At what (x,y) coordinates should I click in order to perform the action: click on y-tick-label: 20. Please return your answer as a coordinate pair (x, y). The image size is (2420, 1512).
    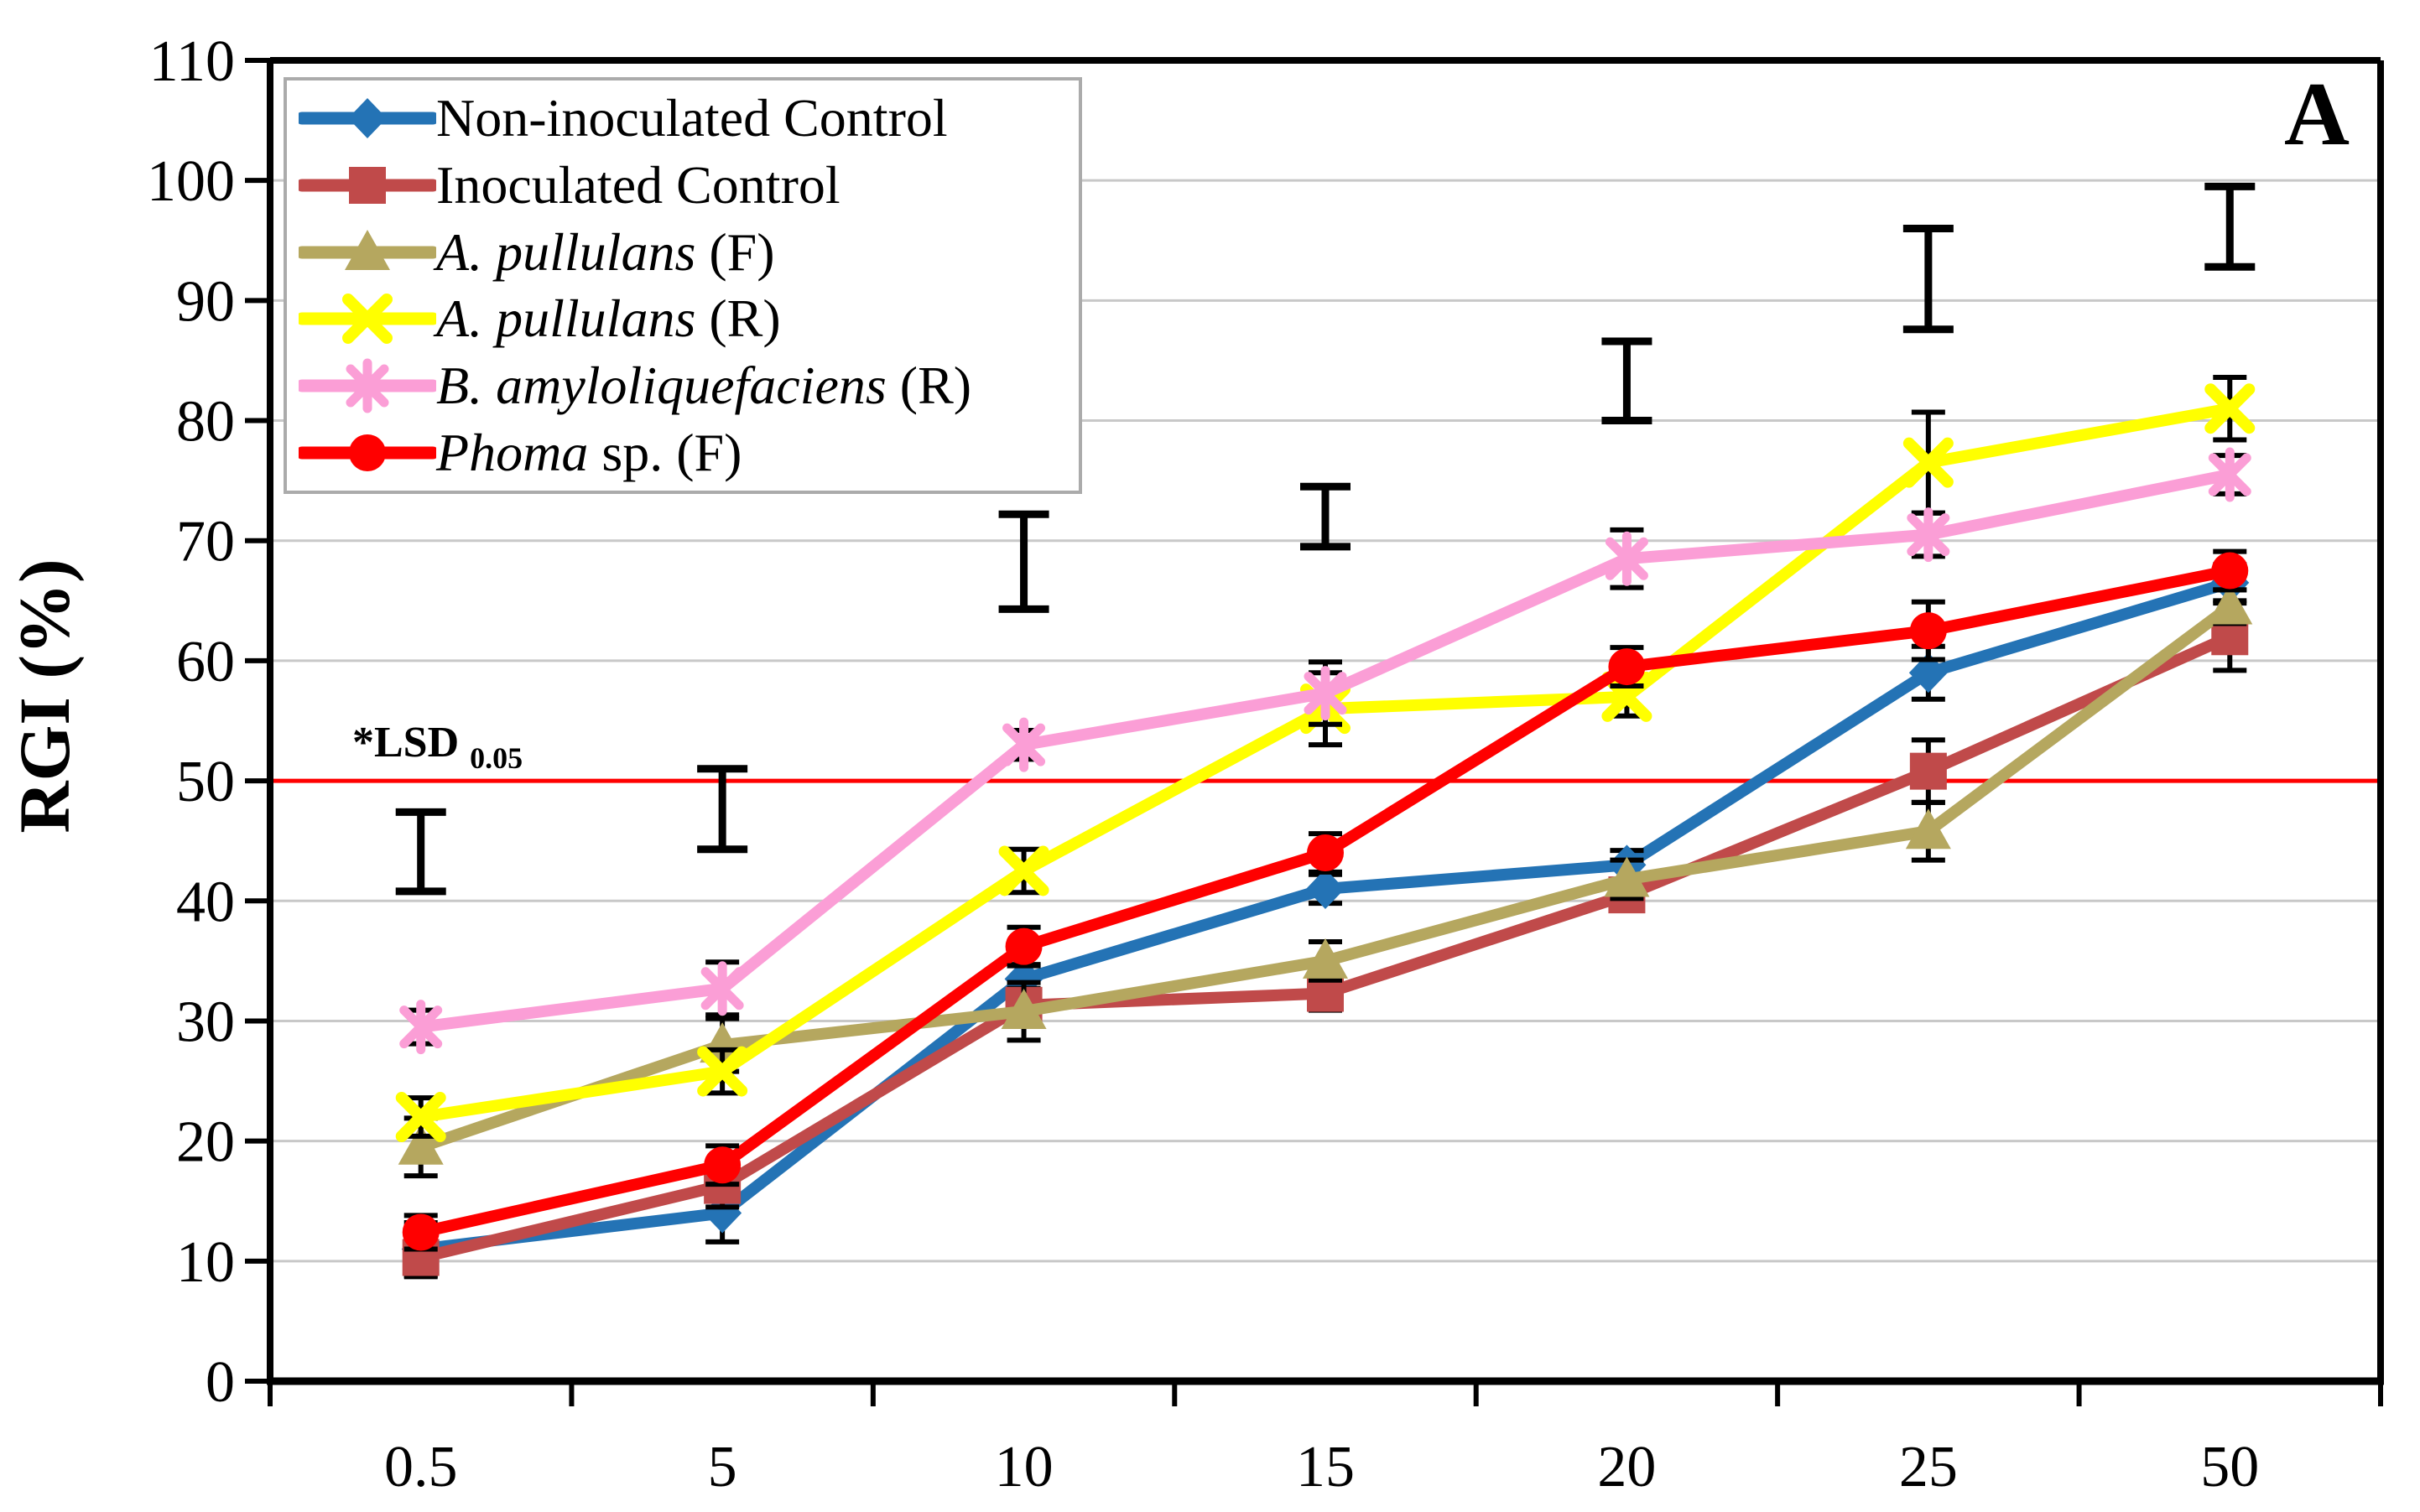
    Looking at the image, I should click on (205, 1142).